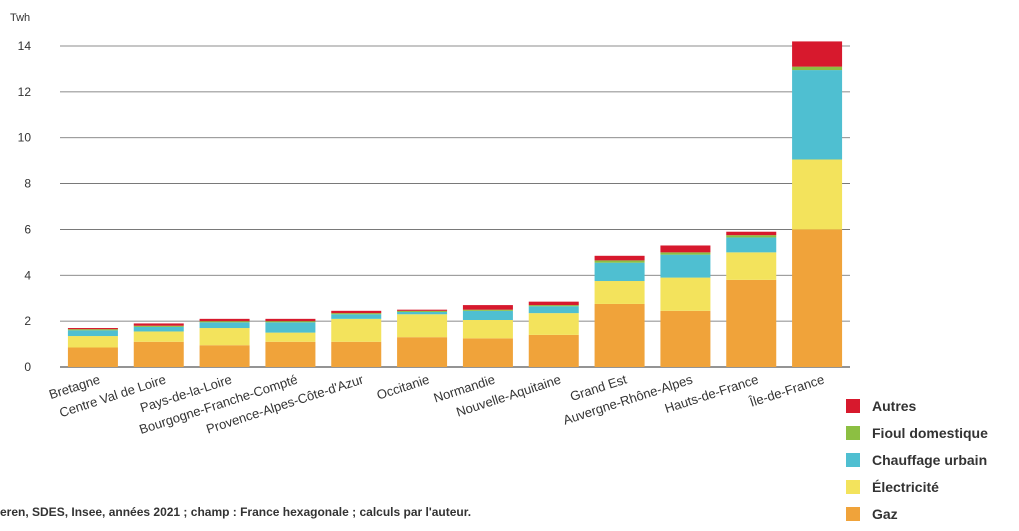 This screenshot has height=531, width=1019. What do you see at coordinates (25, 46) in the screenshot?
I see `y-tick-label: 14` at bounding box center [25, 46].